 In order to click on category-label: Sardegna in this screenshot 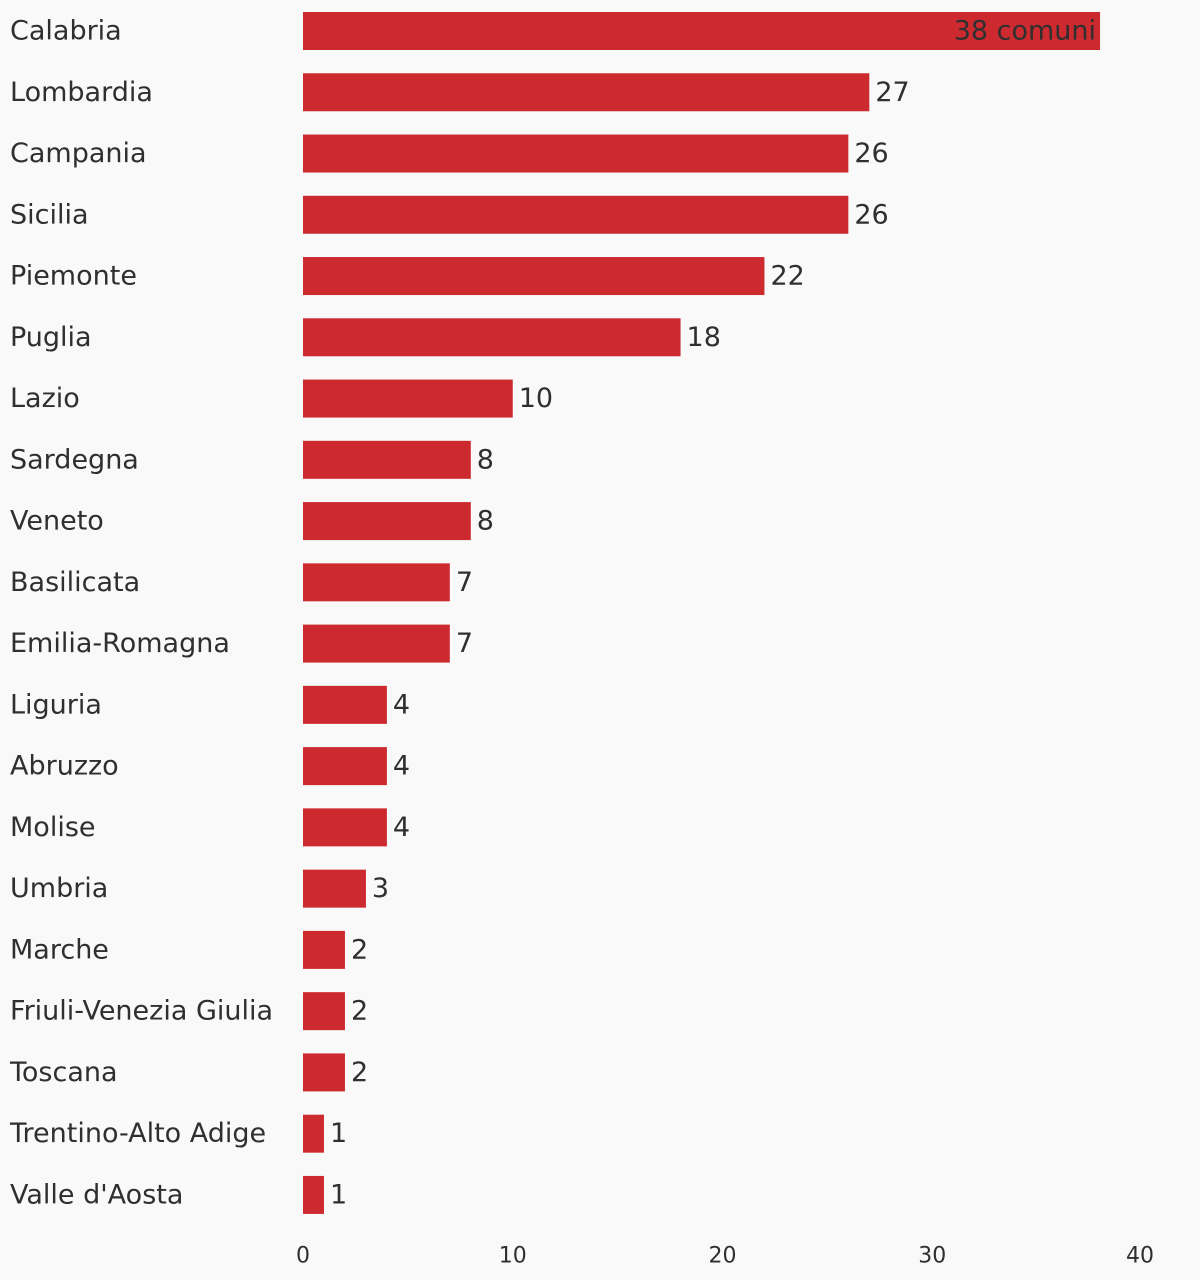, I will do `click(74, 459)`.